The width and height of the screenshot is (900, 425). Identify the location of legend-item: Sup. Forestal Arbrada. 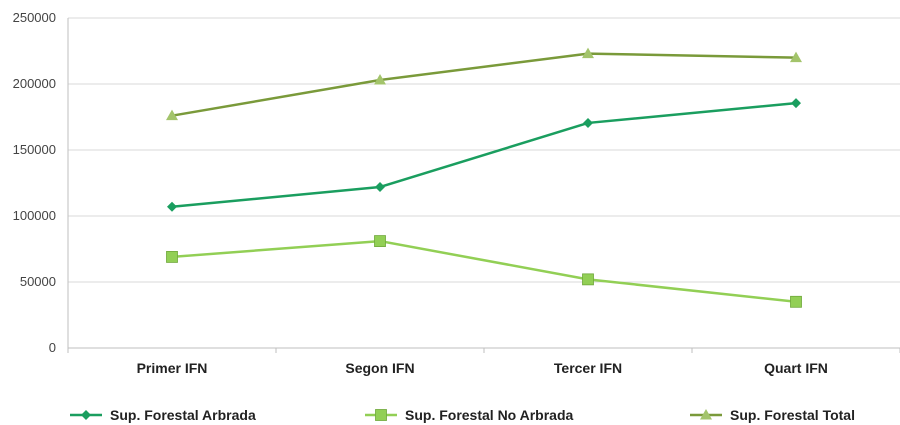
(163, 415).